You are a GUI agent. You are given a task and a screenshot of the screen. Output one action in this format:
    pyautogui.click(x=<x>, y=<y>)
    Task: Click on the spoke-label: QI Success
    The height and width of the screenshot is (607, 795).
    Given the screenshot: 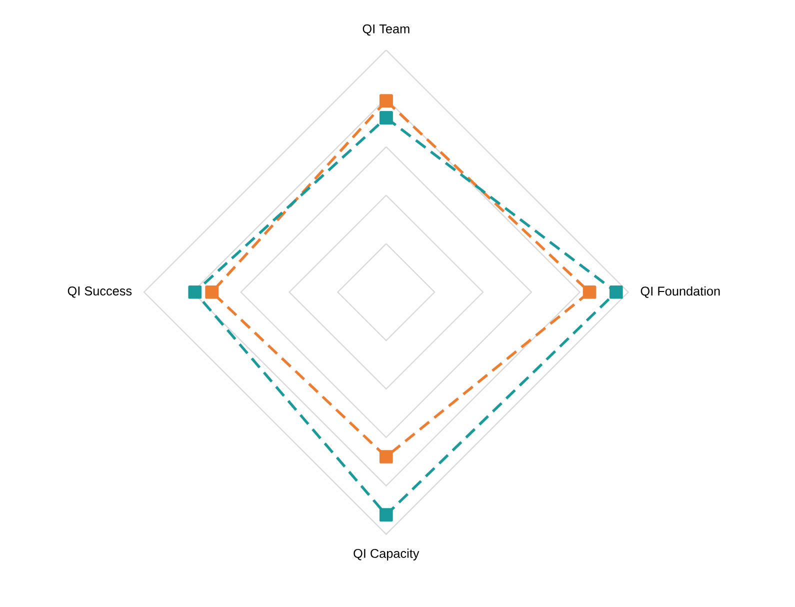 What is the action you would take?
    pyautogui.click(x=100, y=292)
    